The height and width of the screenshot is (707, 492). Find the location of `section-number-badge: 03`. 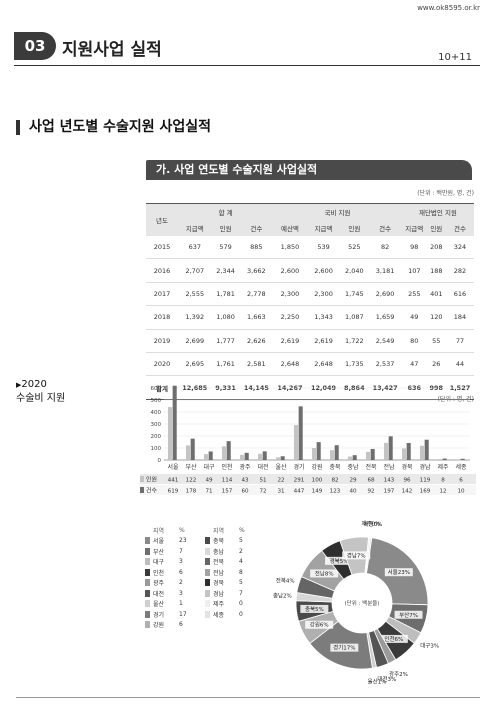

section-number-badge: 03 is located at coordinates (35, 46).